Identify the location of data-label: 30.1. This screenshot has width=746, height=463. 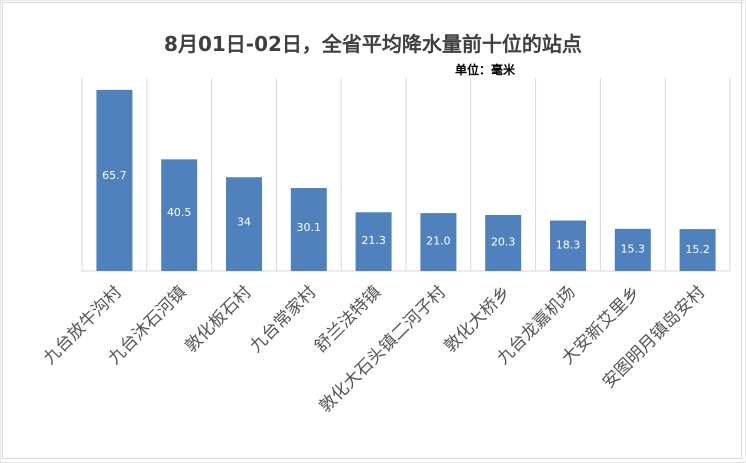
(309, 227).